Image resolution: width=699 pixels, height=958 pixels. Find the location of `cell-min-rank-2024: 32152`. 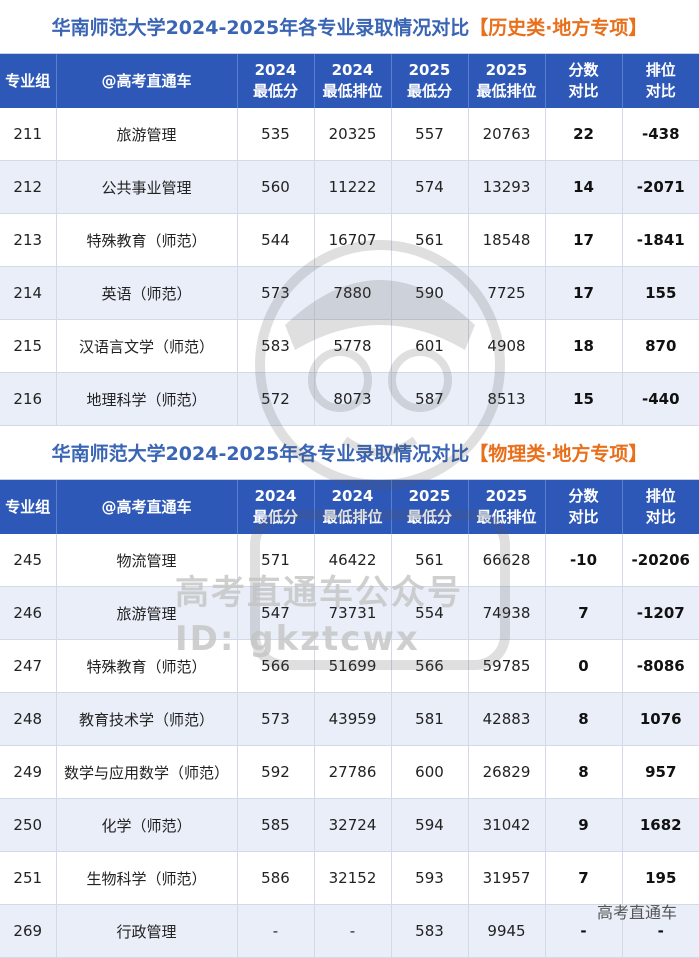

cell-min-rank-2024: 32152 is located at coordinates (353, 878).